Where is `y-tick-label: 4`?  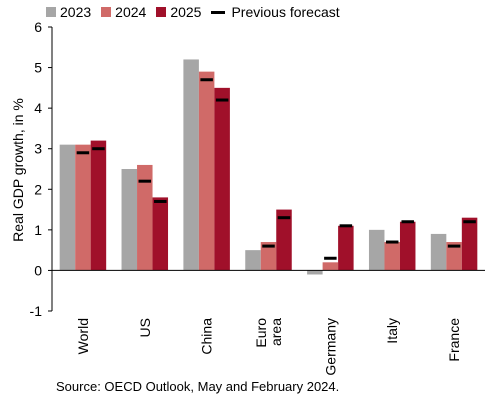
y-tick-label: 4 is located at coordinates (38, 108).